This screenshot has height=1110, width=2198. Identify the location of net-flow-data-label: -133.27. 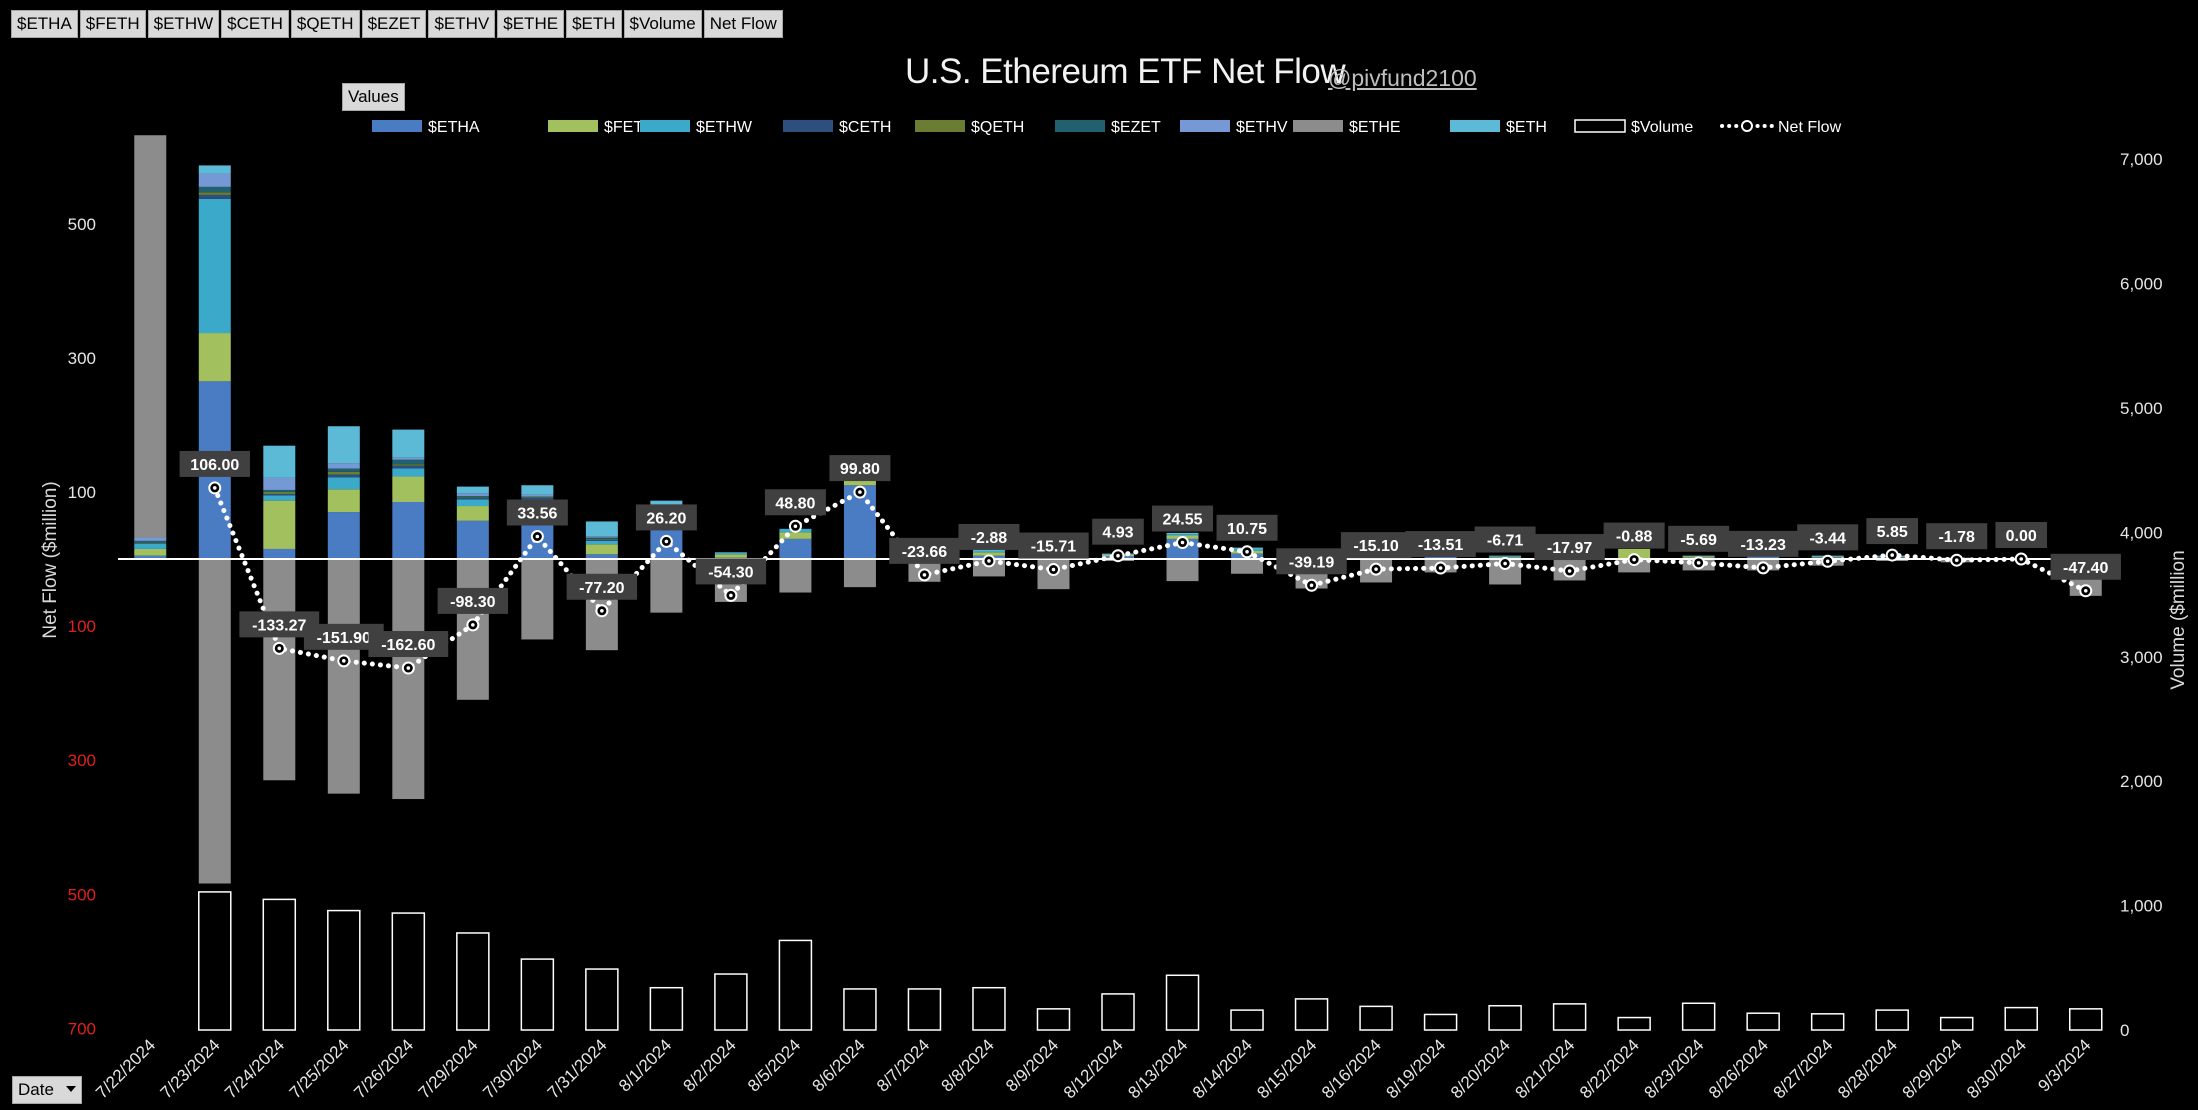
(279, 625).